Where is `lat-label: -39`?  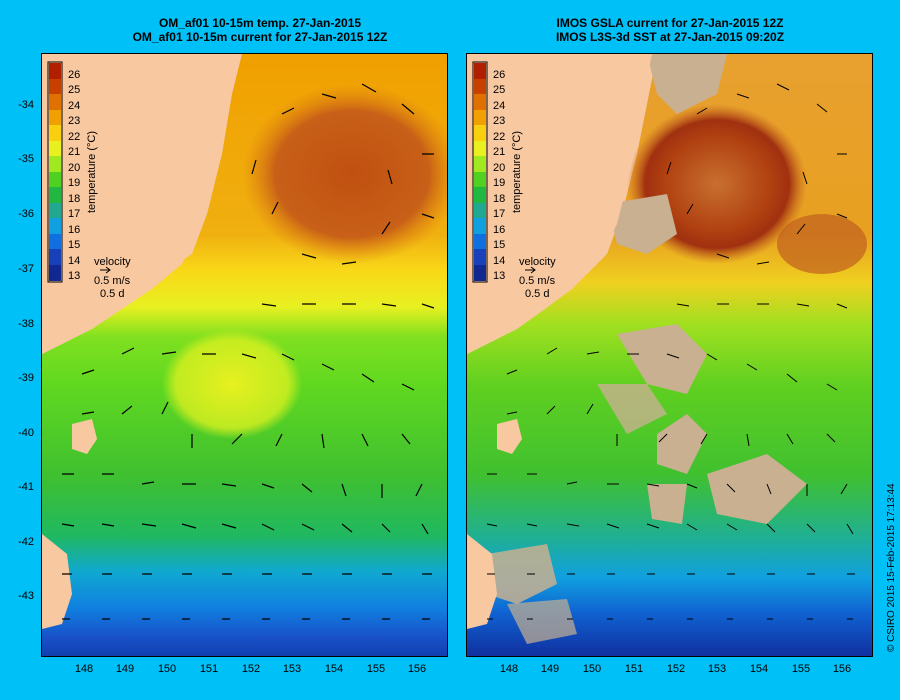
lat-label: -39 is located at coordinates (26, 378).